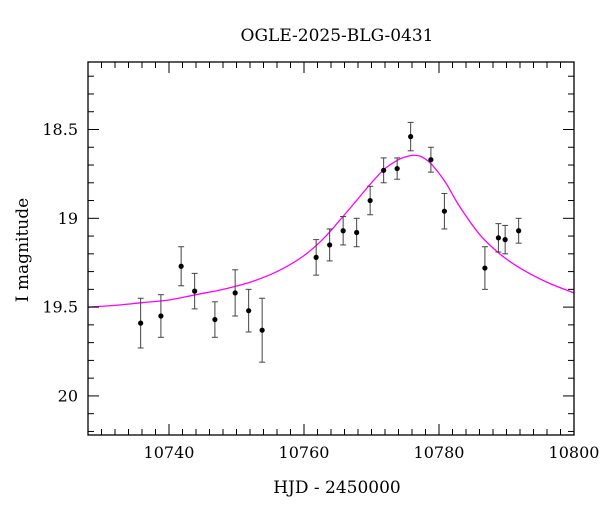  Describe the element at coordinates (304, 452) in the screenshot. I see `x-tick-label: 10760` at that location.